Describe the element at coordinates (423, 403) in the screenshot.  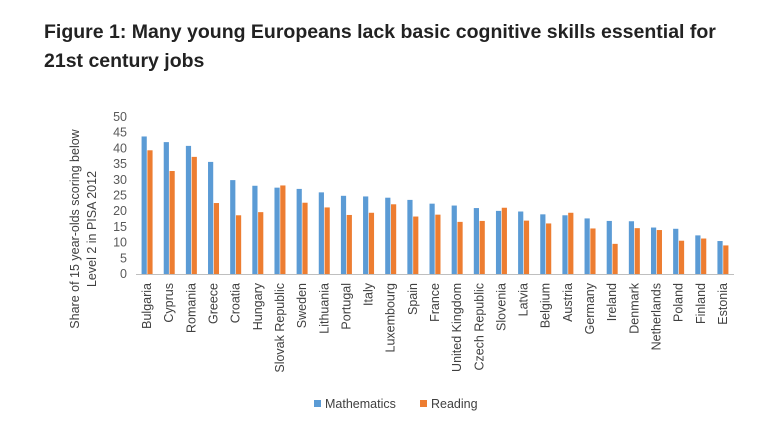
I see `legend-swatch-reading` at that location.